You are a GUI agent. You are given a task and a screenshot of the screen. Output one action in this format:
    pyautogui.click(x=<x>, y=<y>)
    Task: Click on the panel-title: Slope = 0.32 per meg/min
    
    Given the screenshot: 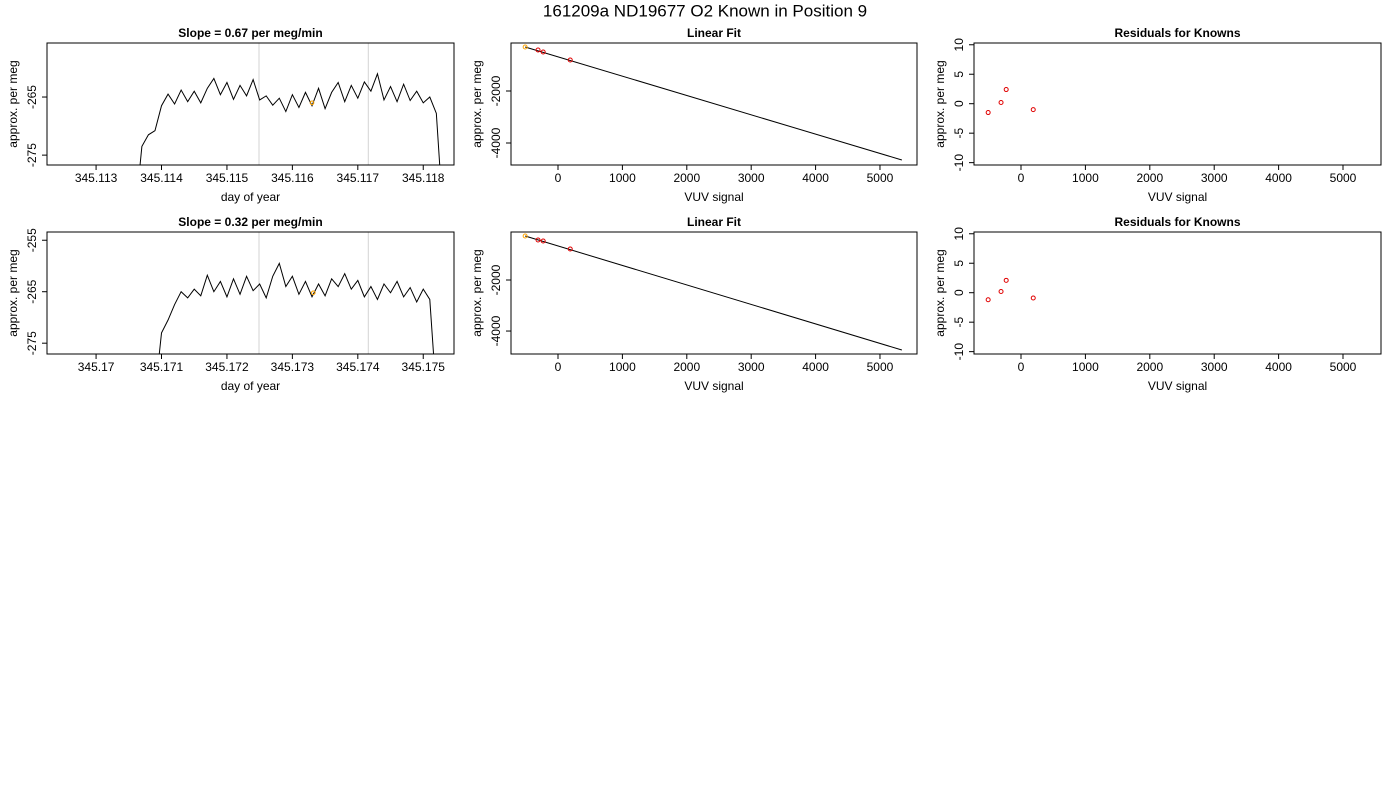 What is the action you would take?
    pyautogui.click(x=250, y=222)
    